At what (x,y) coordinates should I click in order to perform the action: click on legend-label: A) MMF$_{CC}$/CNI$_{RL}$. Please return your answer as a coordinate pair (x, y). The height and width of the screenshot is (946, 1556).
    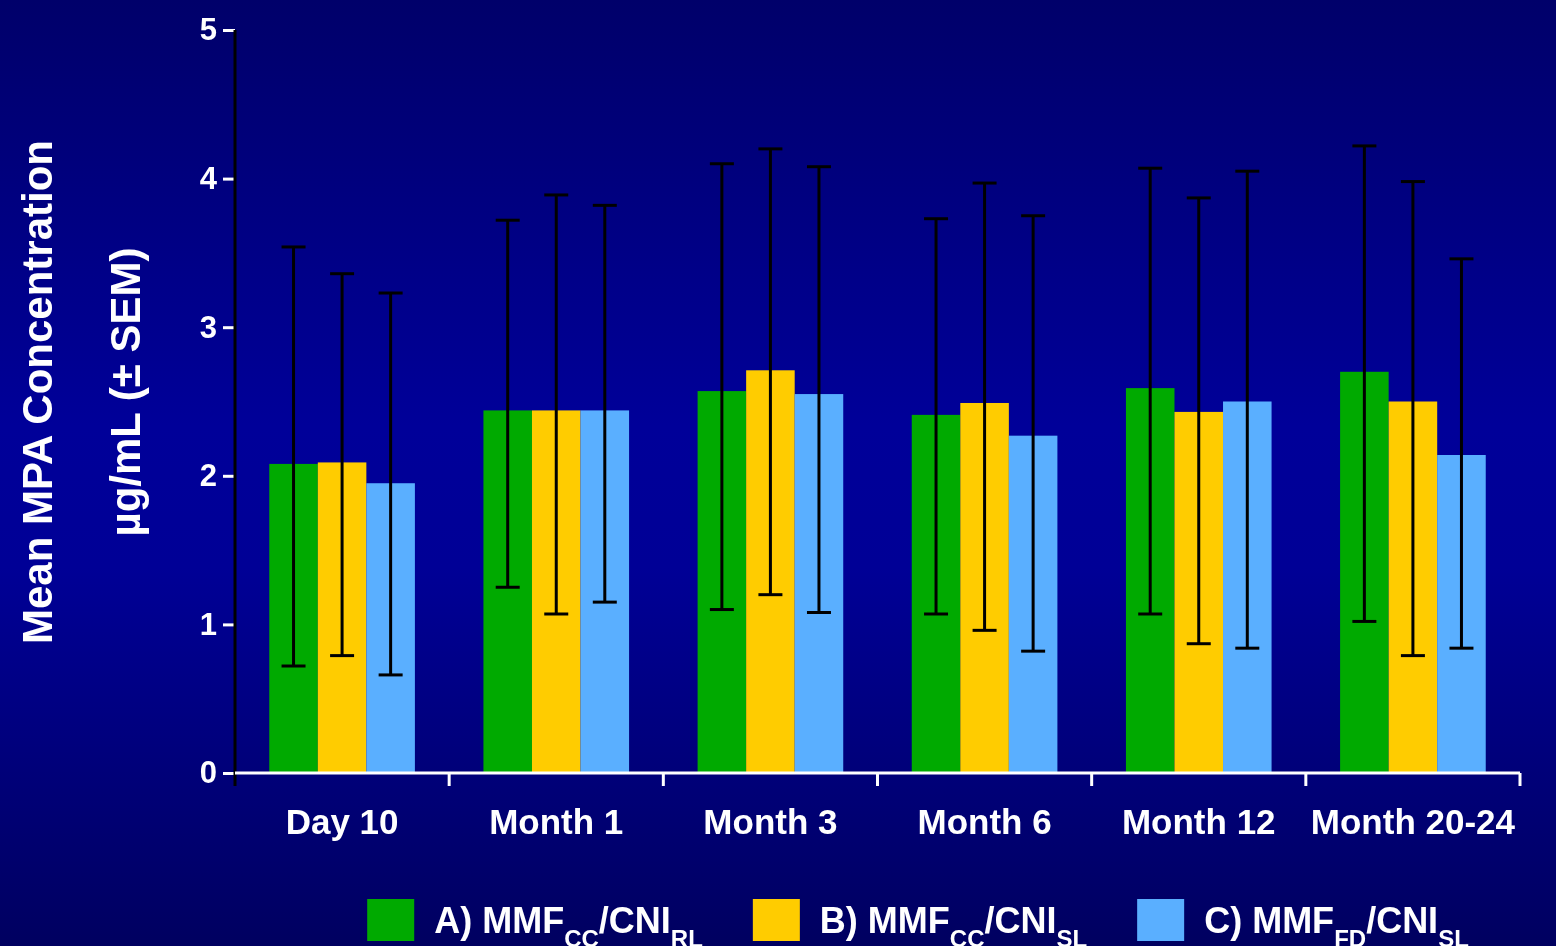
    Looking at the image, I should click on (568, 923).